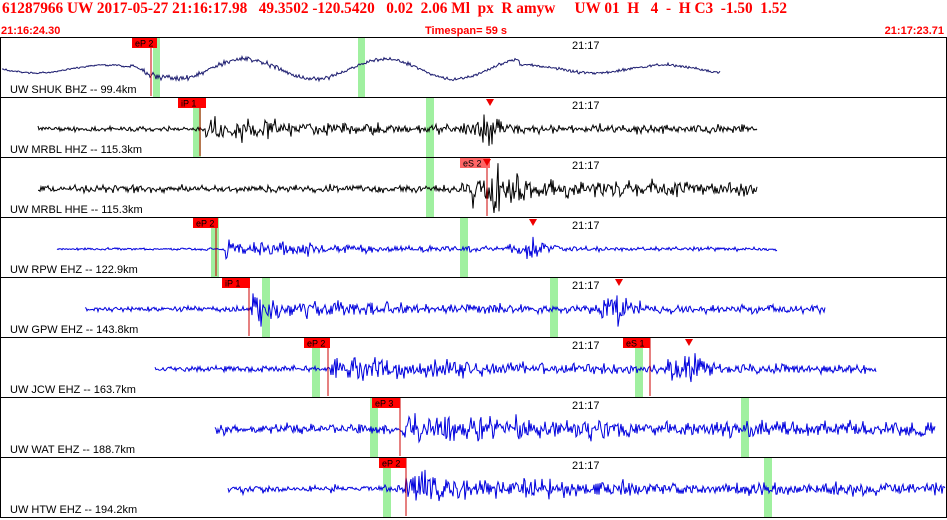 The height and width of the screenshot is (520, 947). I want to click on trace-panel: 21:17 iP 1 UW GPW EHZ -- 143.8km, so click(473, 307).